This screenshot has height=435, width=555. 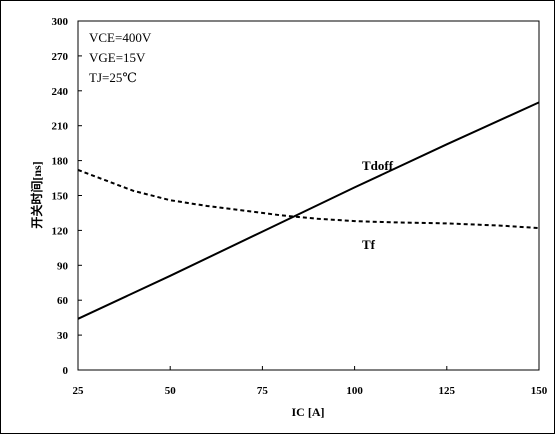 What do you see at coordinates (60, 231) in the screenshot?
I see `y-tick-label: 120` at bounding box center [60, 231].